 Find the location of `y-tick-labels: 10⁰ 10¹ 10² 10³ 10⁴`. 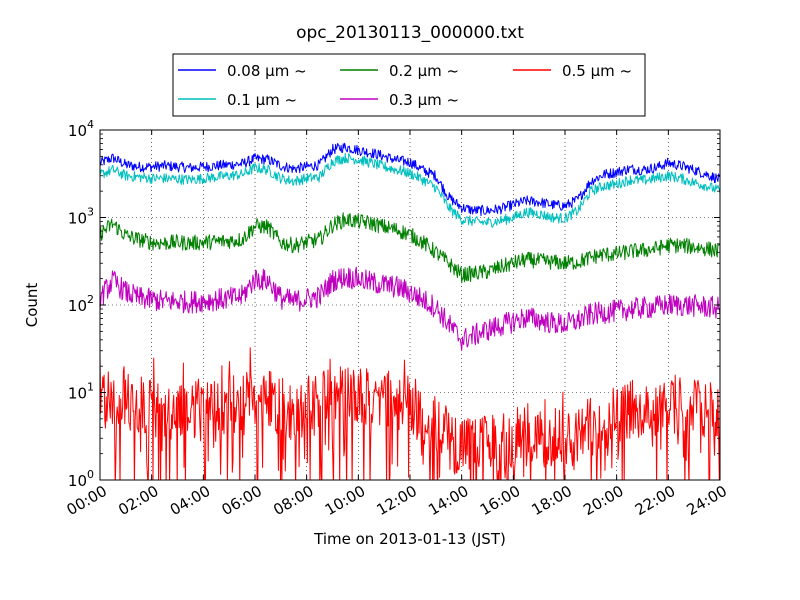

y-tick-labels: 10⁰ 10¹ 10² 10³ 10⁴ is located at coordinates (81, 304).